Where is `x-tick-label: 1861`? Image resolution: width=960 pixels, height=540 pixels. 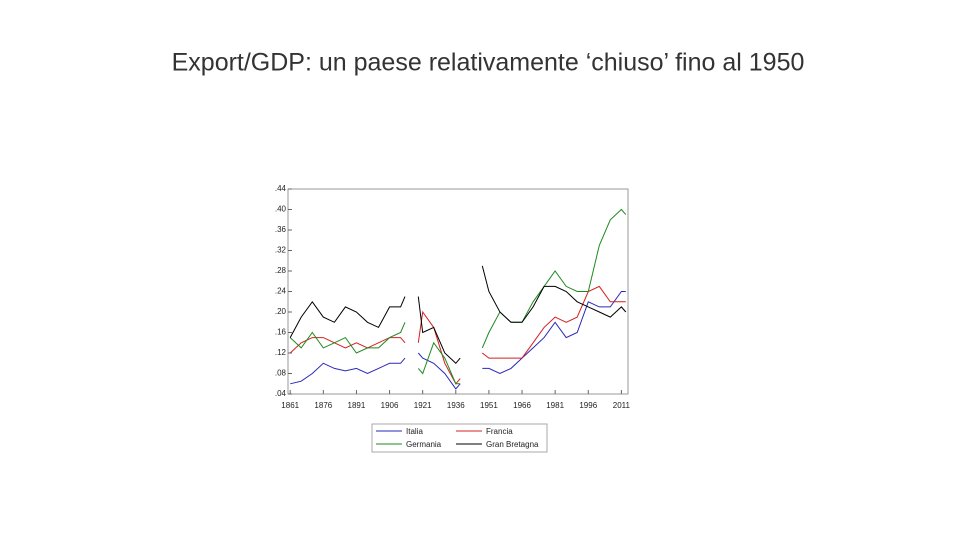
x-tick-label: 1861 is located at coordinates (290, 405).